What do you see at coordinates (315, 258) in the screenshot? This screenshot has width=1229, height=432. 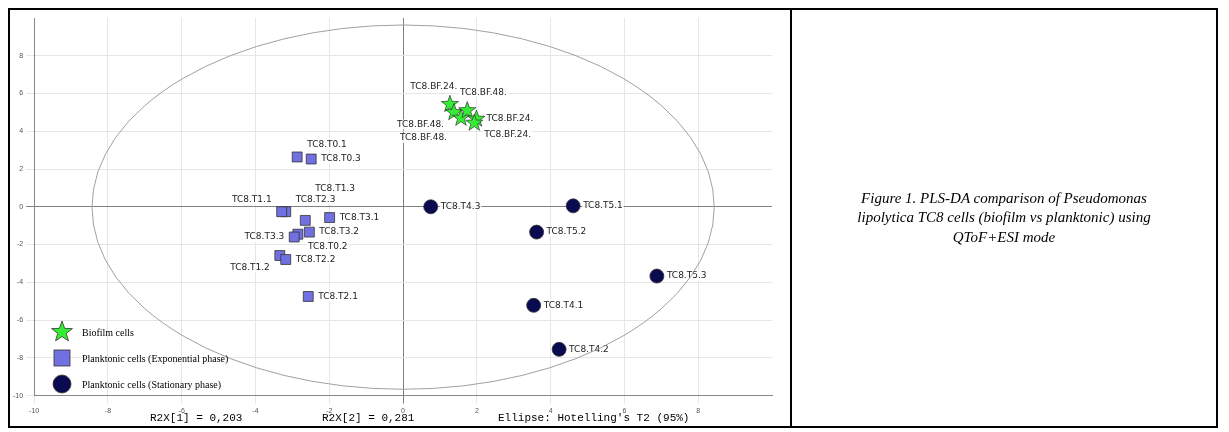 I see `data-label: TC8.T2.2` at bounding box center [315, 258].